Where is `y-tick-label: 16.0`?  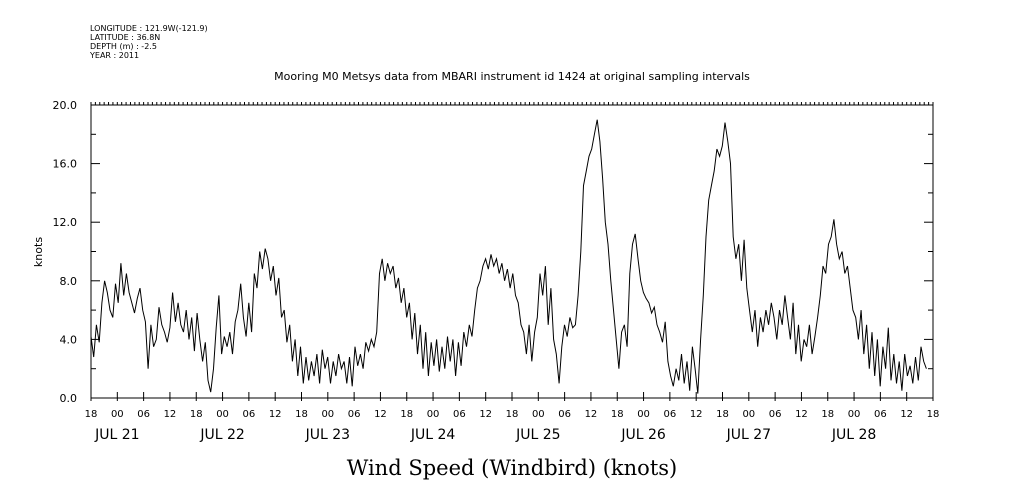 y-tick-label: 16.0 is located at coordinates (65, 164).